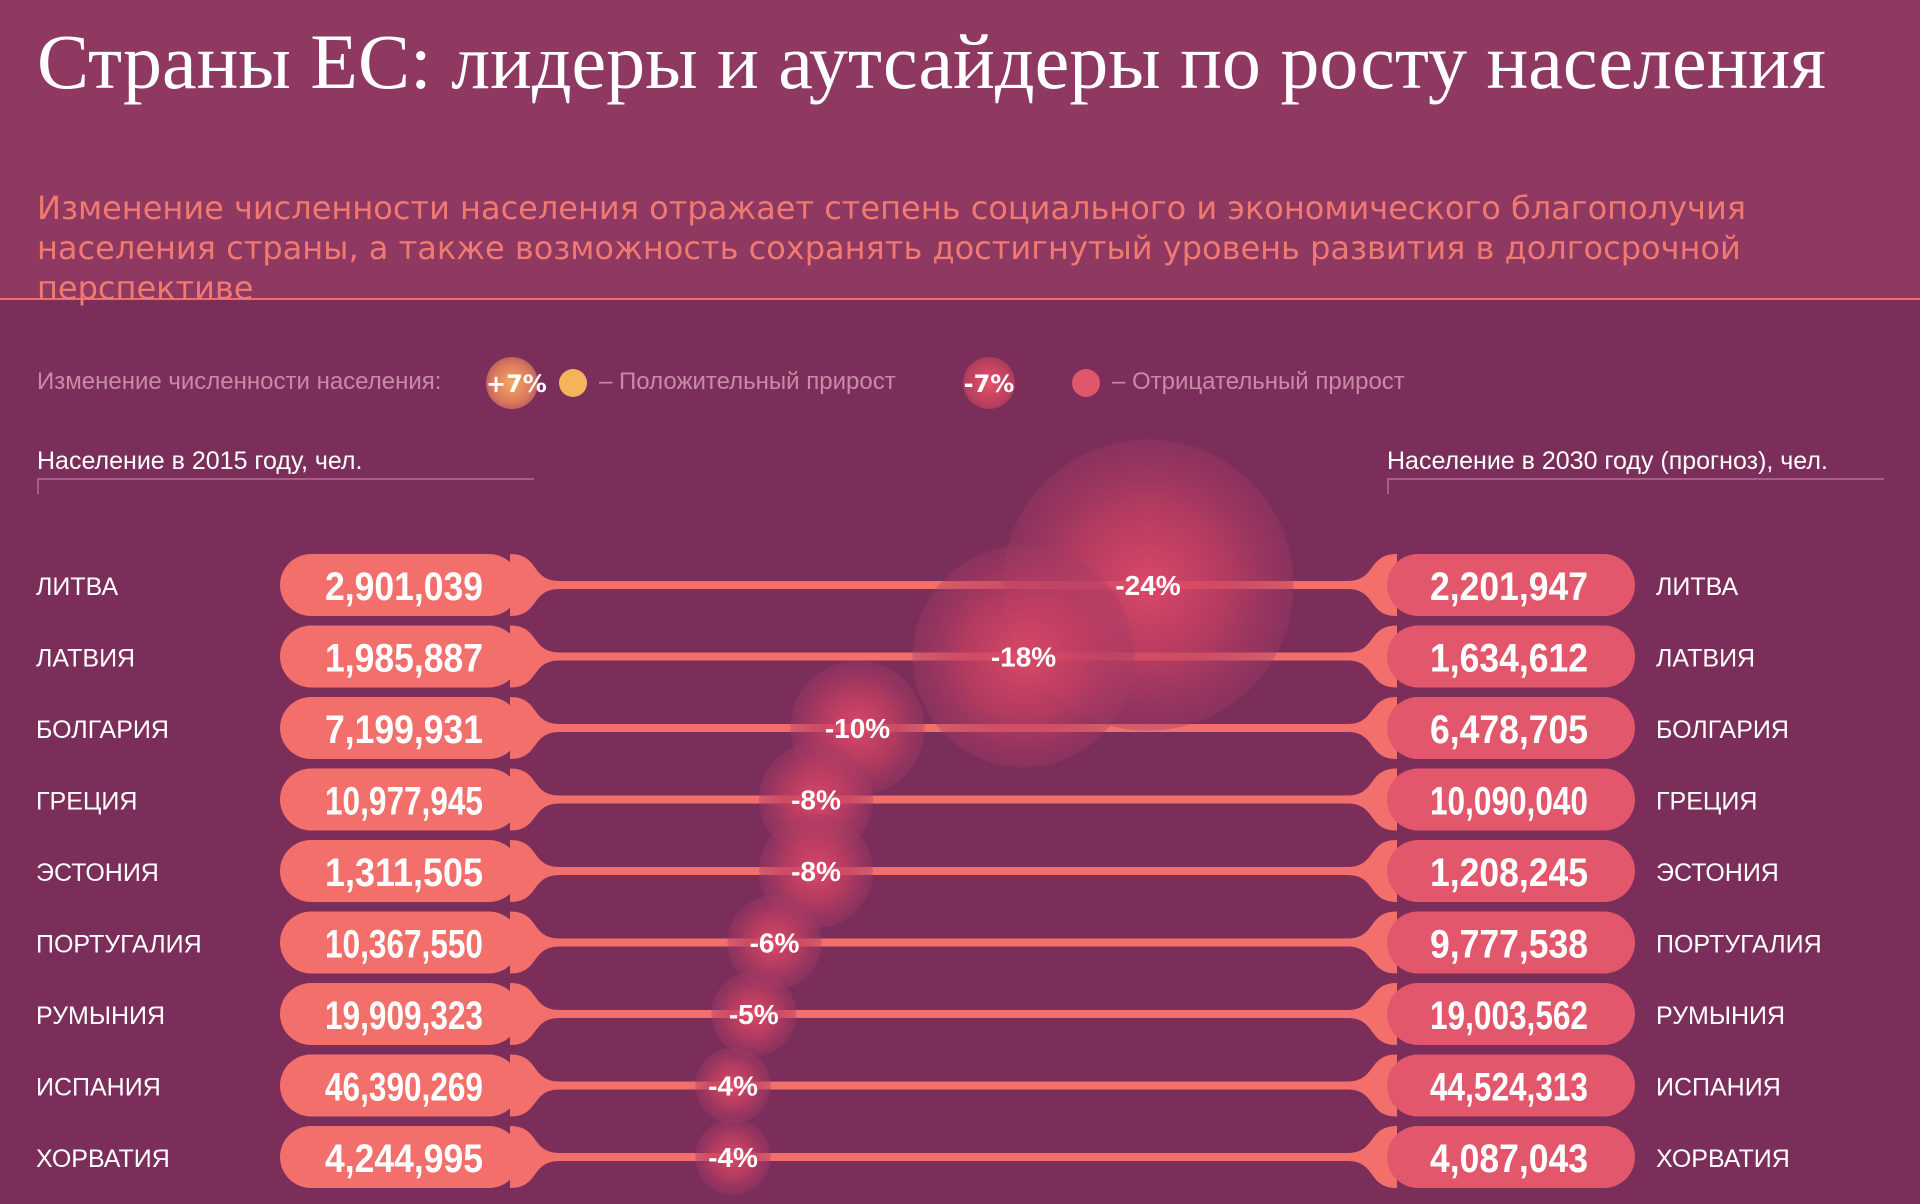 The height and width of the screenshot is (1204, 1920). I want to click on country-label-right: ПОРТУГАЛИЯ, so click(1739, 945).